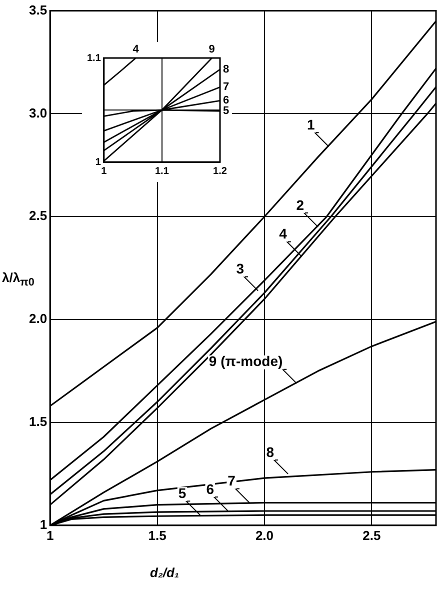 This screenshot has width=439, height=599. What do you see at coordinates (162, 171) in the screenshot?
I see `x-tick-label: 1.1` at bounding box center [162, 171].